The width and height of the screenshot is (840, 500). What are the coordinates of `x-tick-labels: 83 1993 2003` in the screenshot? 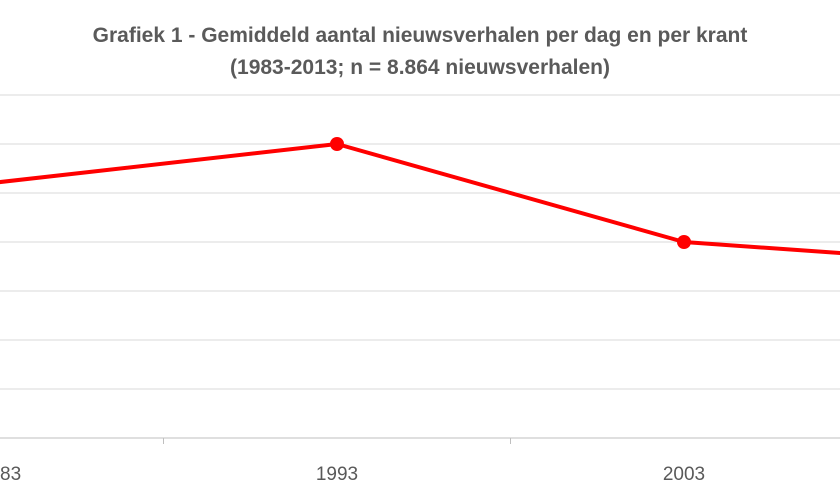 It's located at (352, 474).